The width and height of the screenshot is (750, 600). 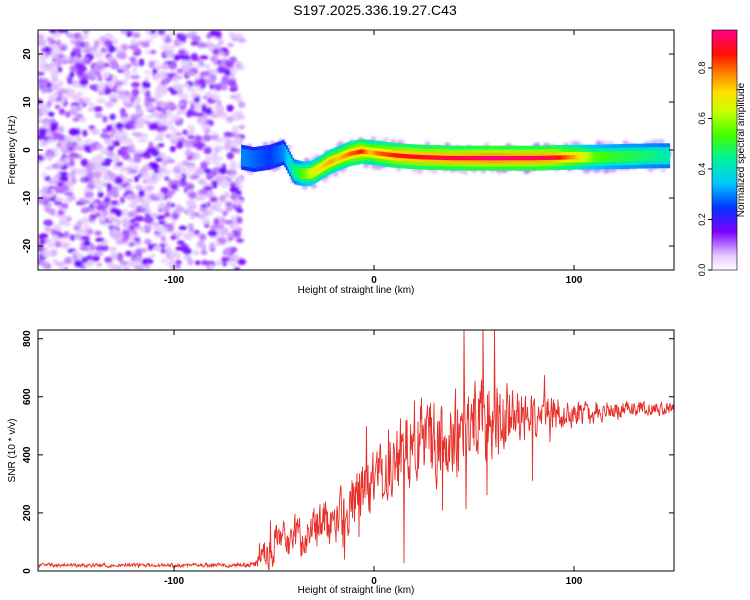 I want to click on x-tick-label: 0, so click(x=374, y=280).